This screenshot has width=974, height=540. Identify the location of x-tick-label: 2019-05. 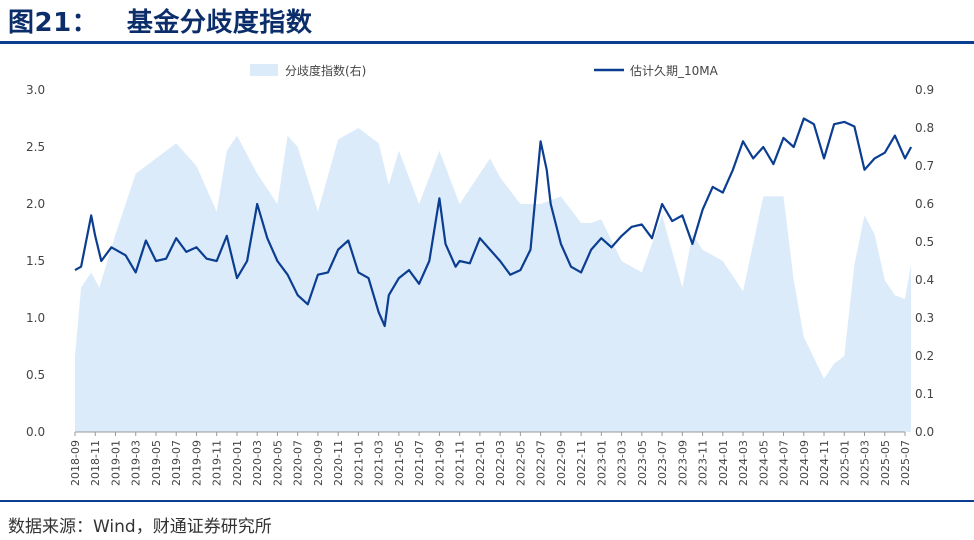
(156, 463).